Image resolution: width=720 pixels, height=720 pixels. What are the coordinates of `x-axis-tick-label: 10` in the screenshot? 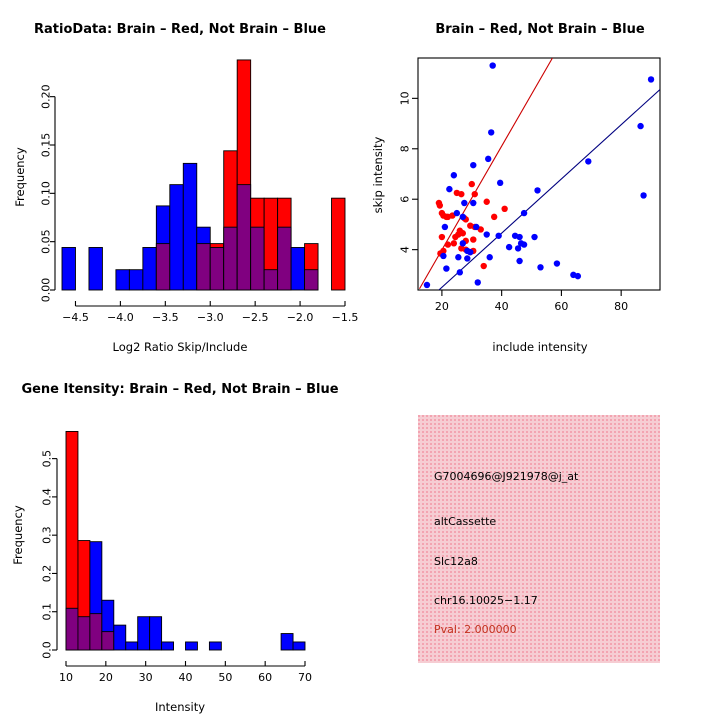 It's located at (66, 677).